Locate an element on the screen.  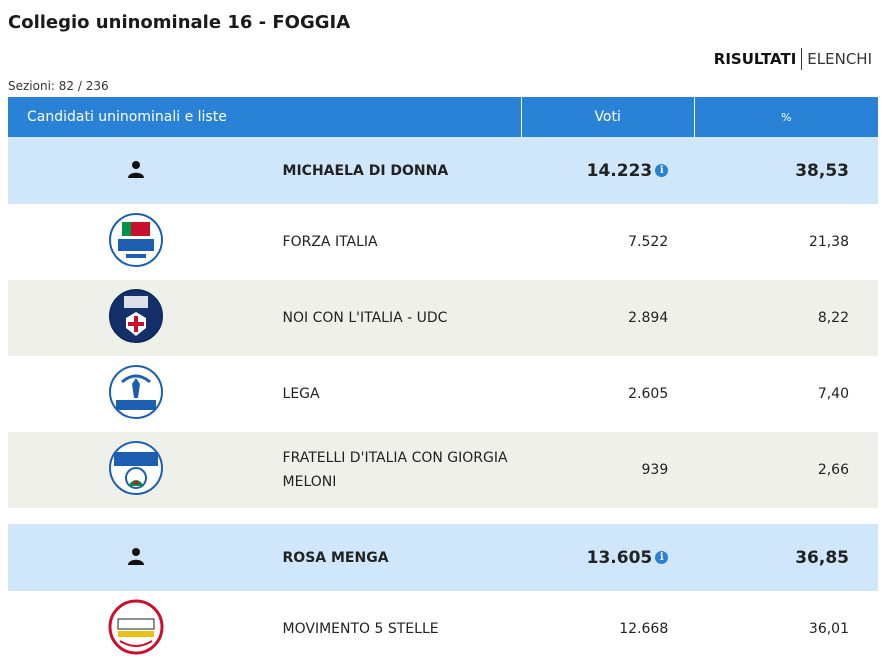
fratelli-italia-logo is located at coordinates (136, 470).